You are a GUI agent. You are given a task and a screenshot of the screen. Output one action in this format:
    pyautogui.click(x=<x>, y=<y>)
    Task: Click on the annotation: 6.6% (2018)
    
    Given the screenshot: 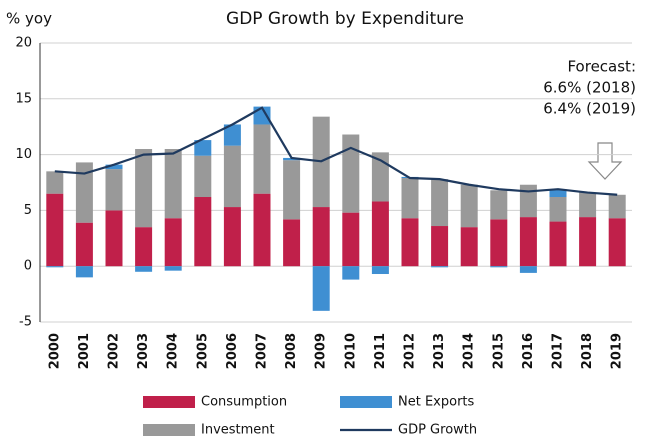 What is the action you would take?
    pyautogui.click(x=589, y=88)
    